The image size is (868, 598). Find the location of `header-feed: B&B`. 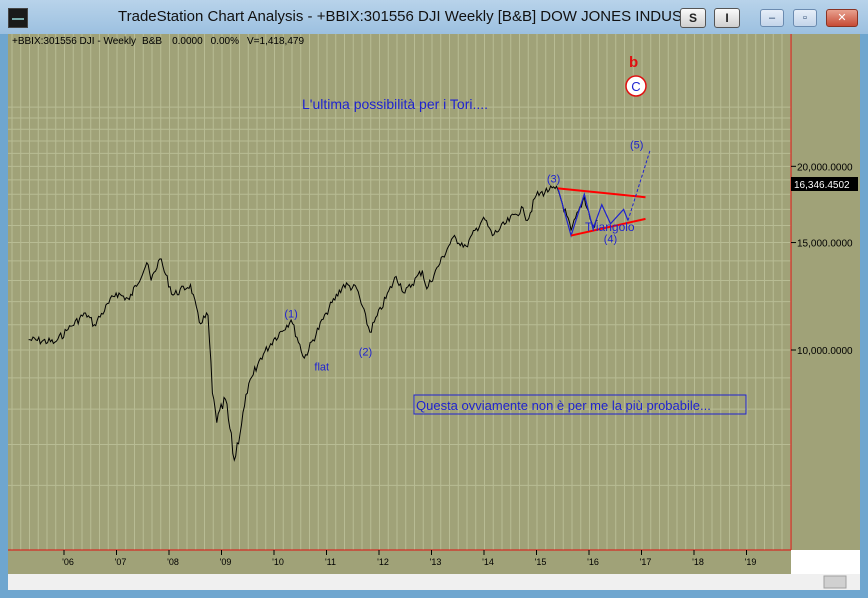

header-feed: B&B is located at coordinates (152, 41).